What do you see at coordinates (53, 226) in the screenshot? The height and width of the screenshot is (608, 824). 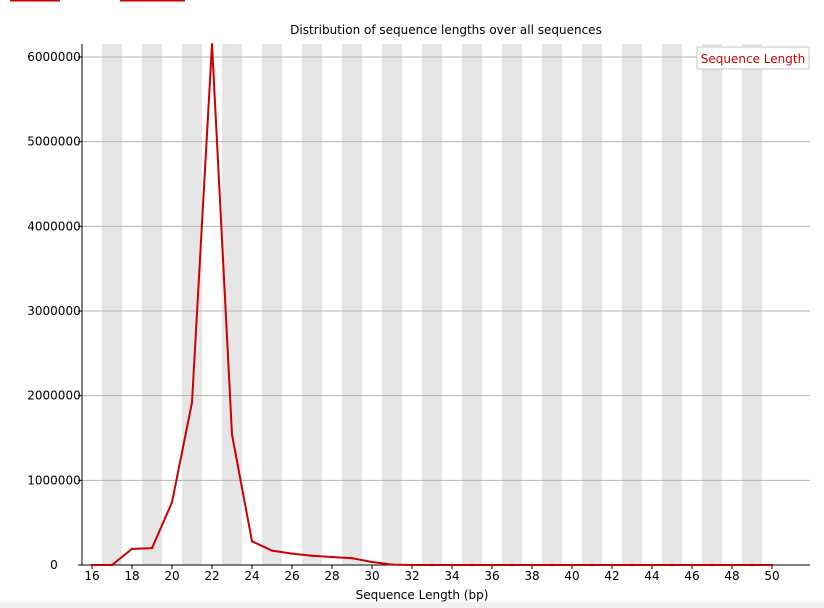 I see `y-tick-label: 4000000` at bounding box center [53, 226].